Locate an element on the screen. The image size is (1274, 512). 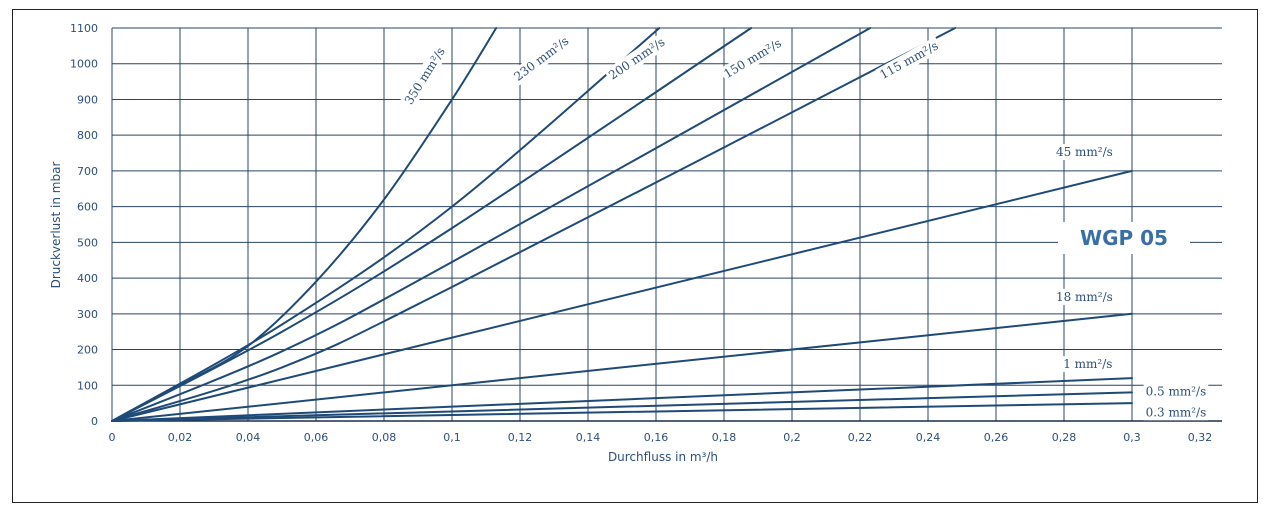
brand-background is located at coordinates (1124, 238).